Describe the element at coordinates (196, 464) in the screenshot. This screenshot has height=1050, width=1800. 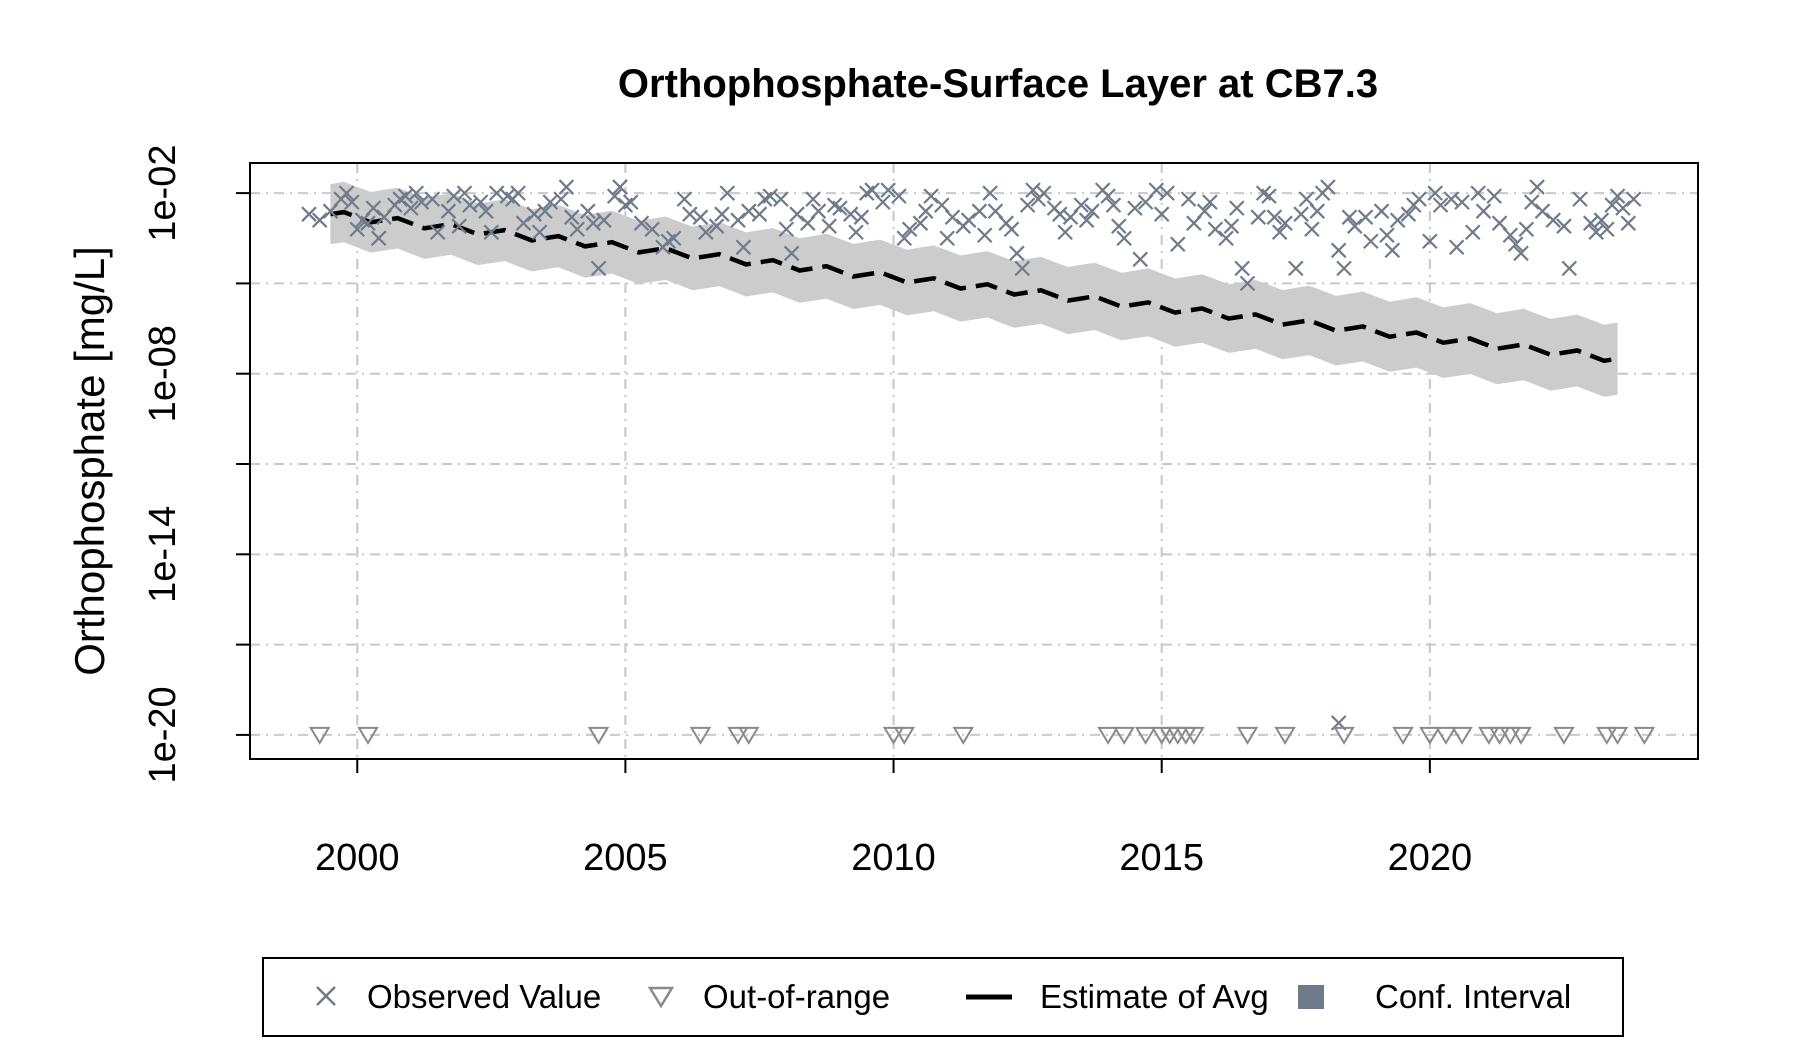
I see `y-axis: 1e-02 1e-08 1e-14 1e-20` at that location.